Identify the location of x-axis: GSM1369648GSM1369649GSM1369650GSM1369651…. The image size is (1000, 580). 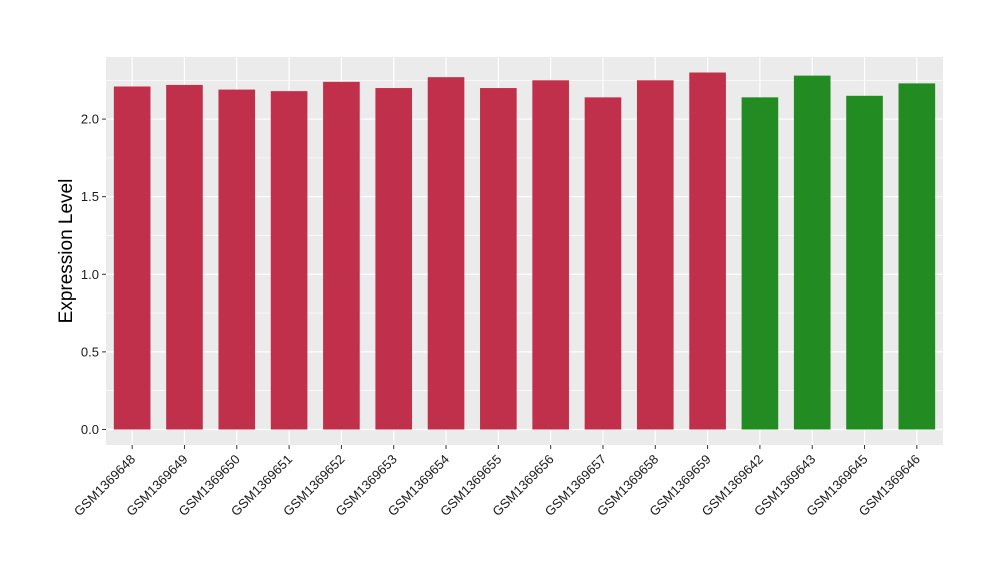
(497, 482).